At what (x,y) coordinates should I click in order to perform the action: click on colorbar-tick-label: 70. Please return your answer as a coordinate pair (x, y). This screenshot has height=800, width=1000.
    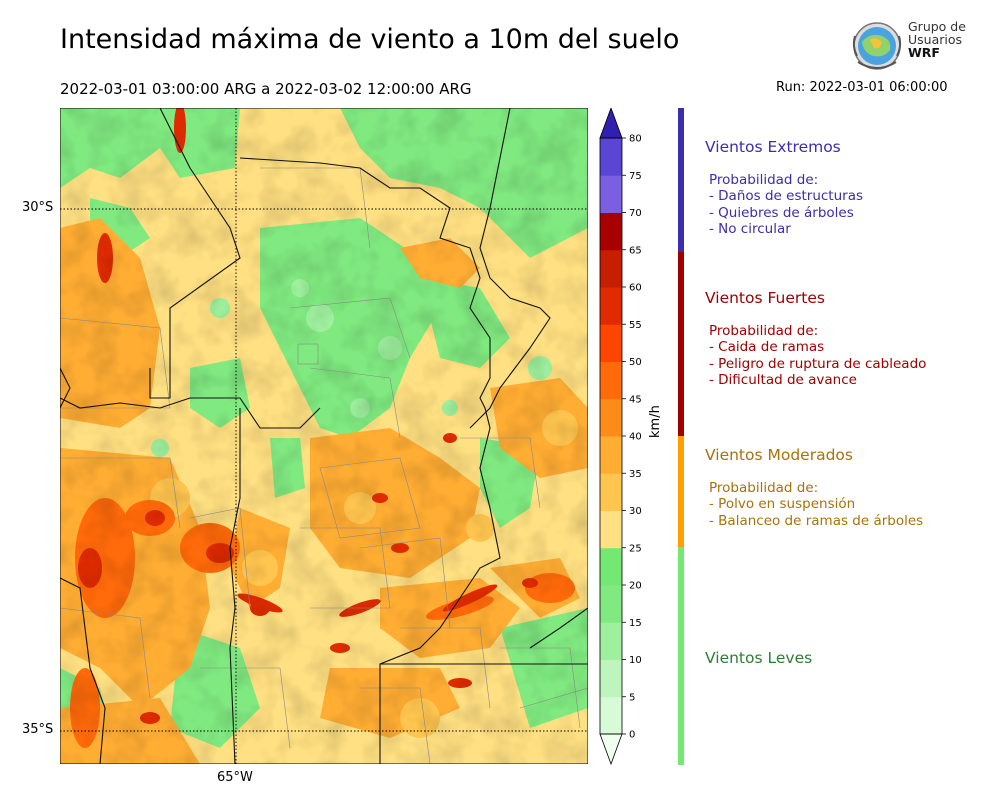
    Looking at the image, I should click on (635, 213).